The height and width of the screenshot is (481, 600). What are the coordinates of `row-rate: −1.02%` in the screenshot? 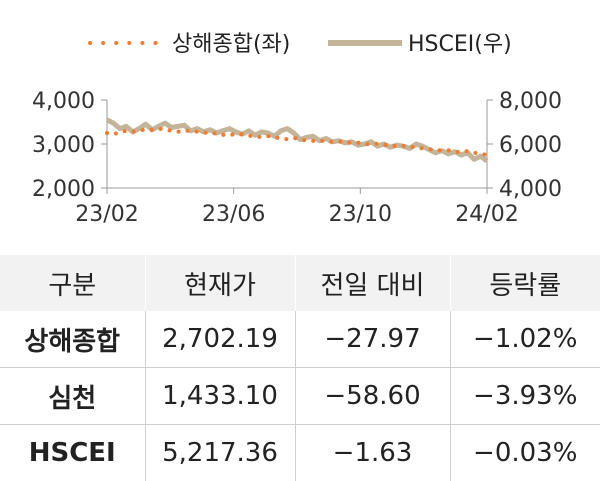 It's located at (525, 339).